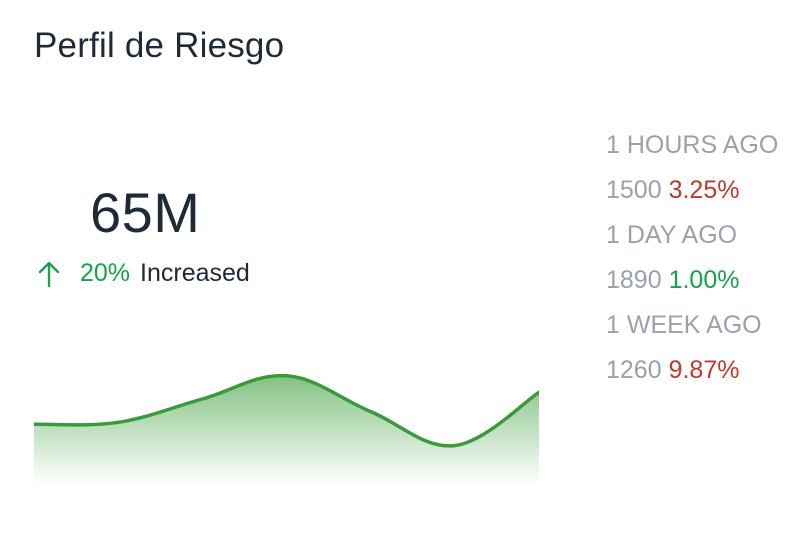 The width and height of the screenshot is (806, 536). Describe the element at coordinates (195, 273) in the screenshot. I see `change-label: Increased` at that location.